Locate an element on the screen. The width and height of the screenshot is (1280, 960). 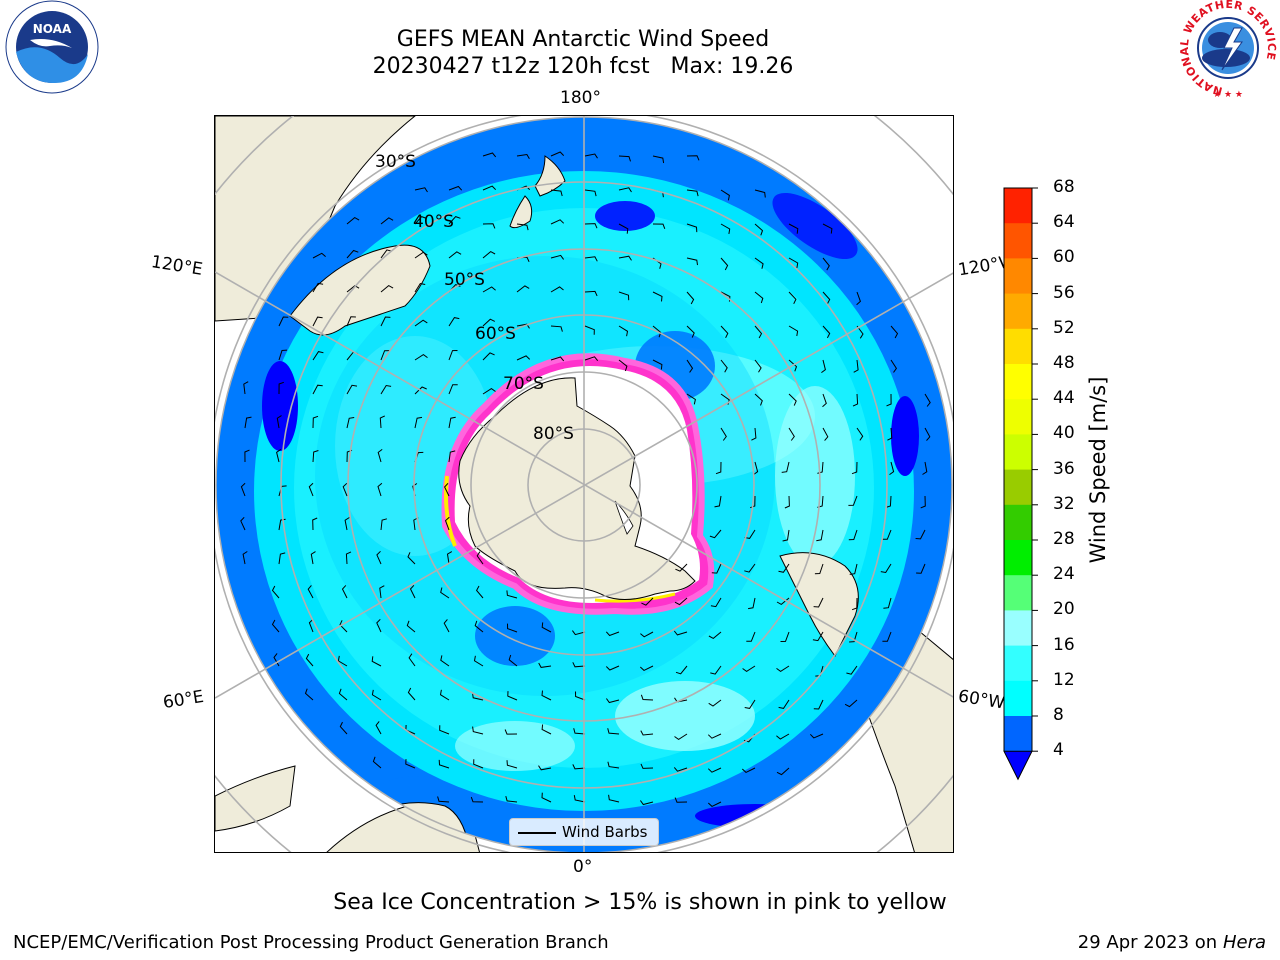
antarctica-land is located at coordinates (577, 488).